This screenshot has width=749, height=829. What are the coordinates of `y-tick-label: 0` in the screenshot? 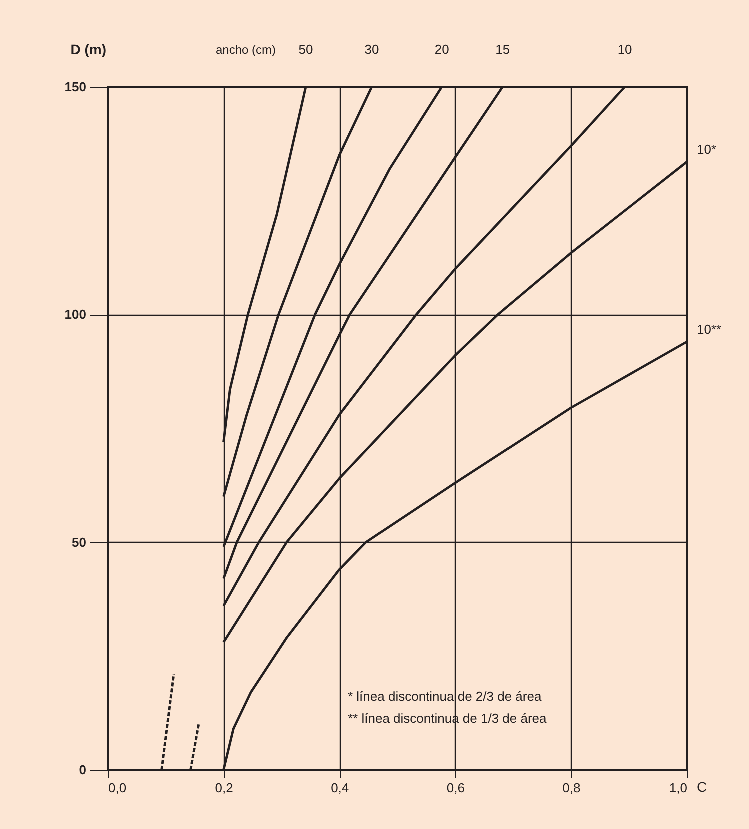 It's located at (82, 770).